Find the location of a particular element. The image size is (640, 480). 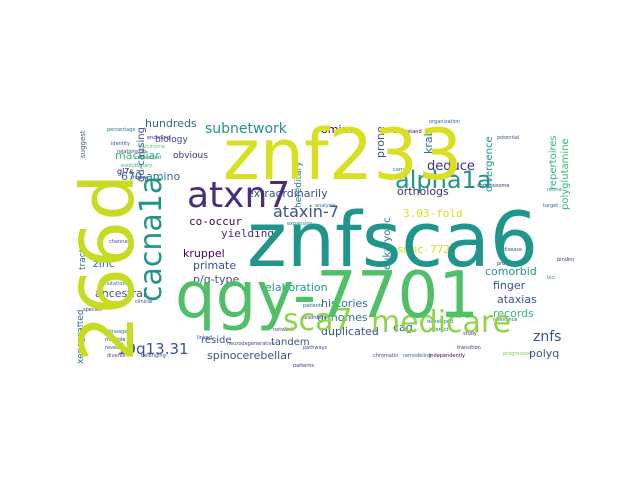

cloud-word: ataxin-7 is located at coordinates (306, 211).